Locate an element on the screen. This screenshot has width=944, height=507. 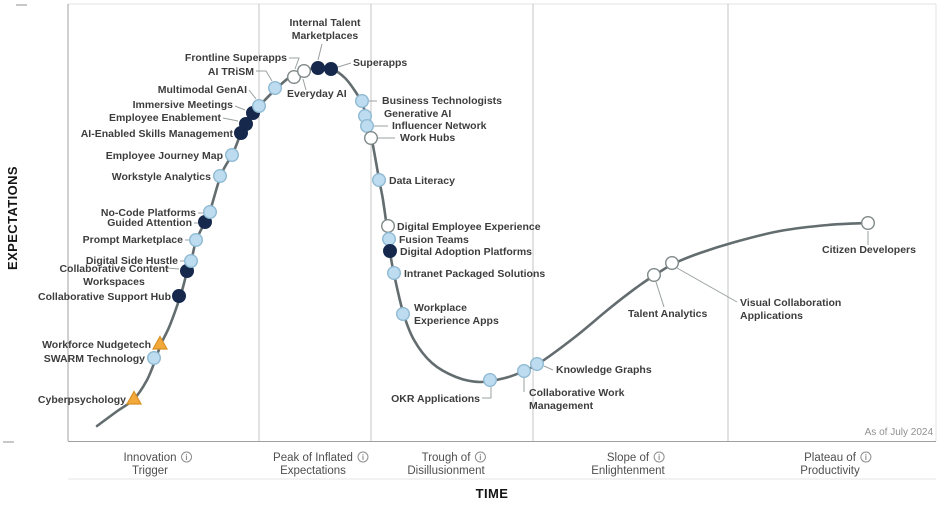
point-label-okr-applications: OKR Applications is located at coordinates (435, 399).